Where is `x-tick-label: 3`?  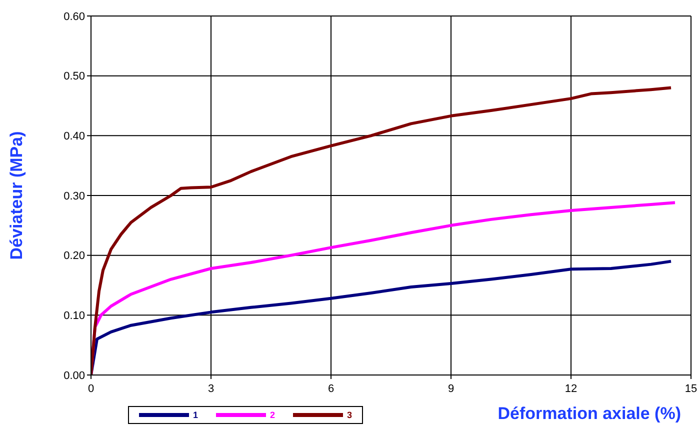
x-tick-label: 3 is located at coordinates (211, 389).